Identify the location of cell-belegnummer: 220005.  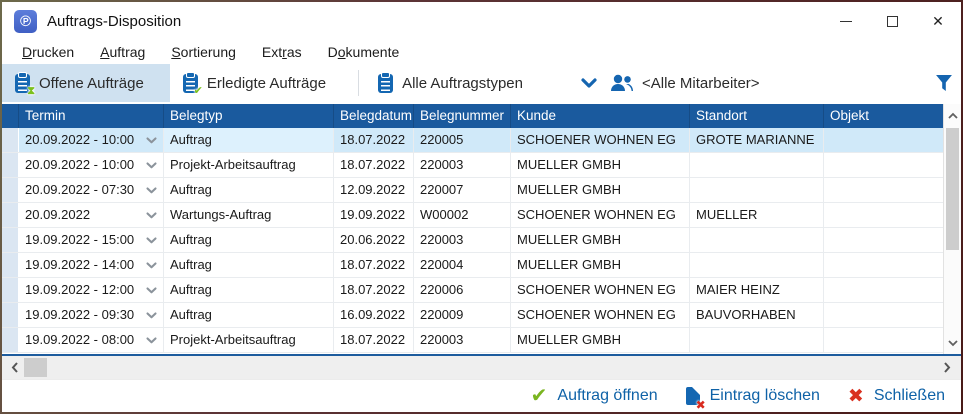
(462, 140).